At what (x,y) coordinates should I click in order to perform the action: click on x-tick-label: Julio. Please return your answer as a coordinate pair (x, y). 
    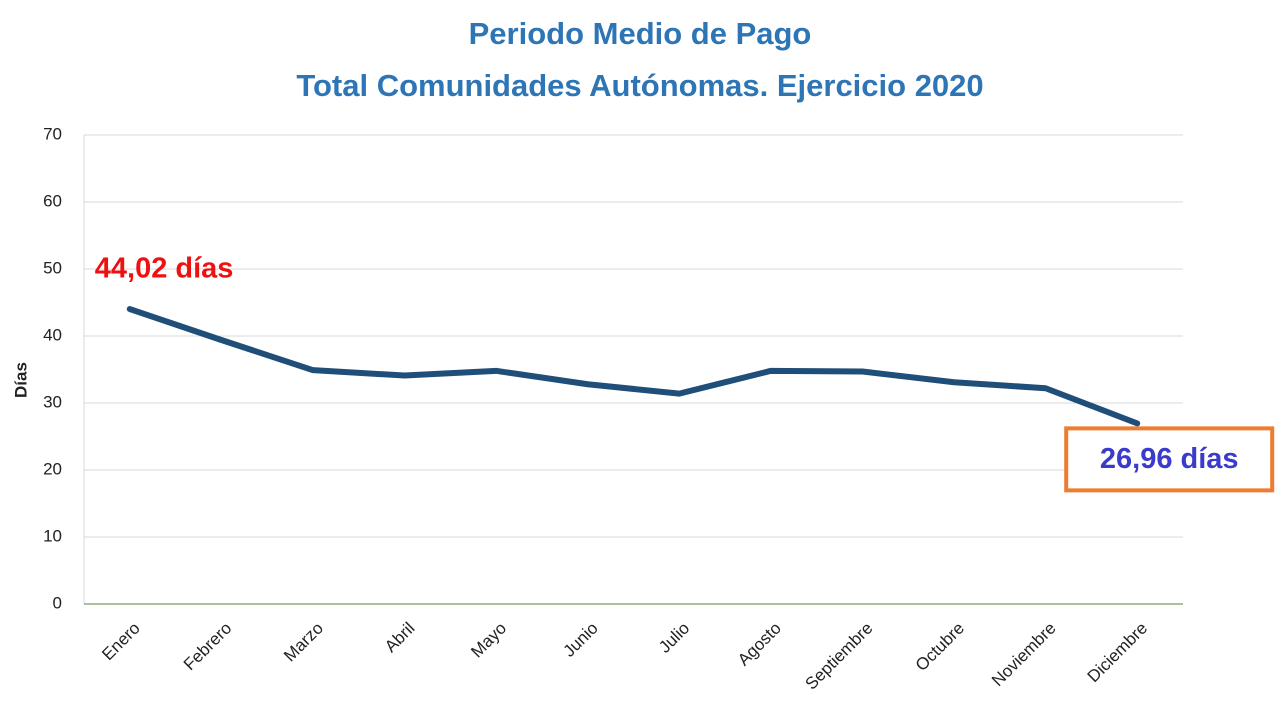
    Looking at the image, I should click on (674, 638).